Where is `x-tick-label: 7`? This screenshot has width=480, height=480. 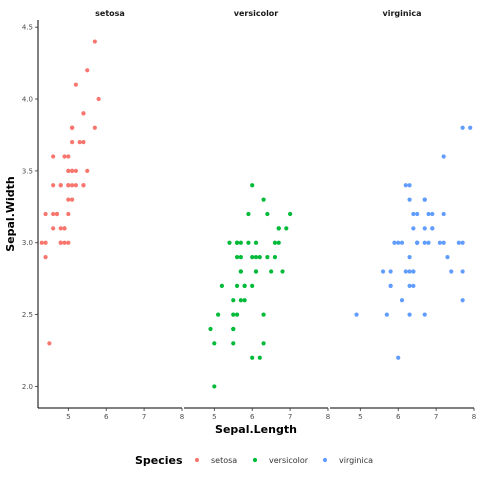 x-tick-label: 7 is located at coordinates (144, 417).